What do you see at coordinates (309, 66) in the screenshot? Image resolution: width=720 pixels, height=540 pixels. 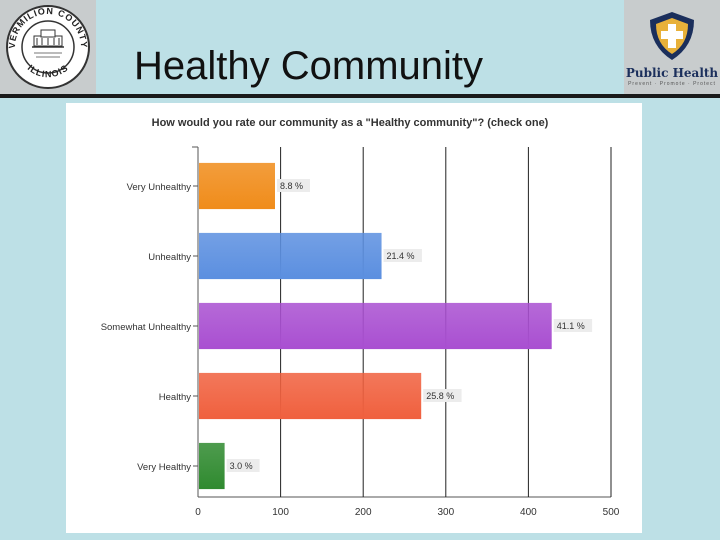 I see `slide-title: Healthy Community` at bounding box center [309, 66].